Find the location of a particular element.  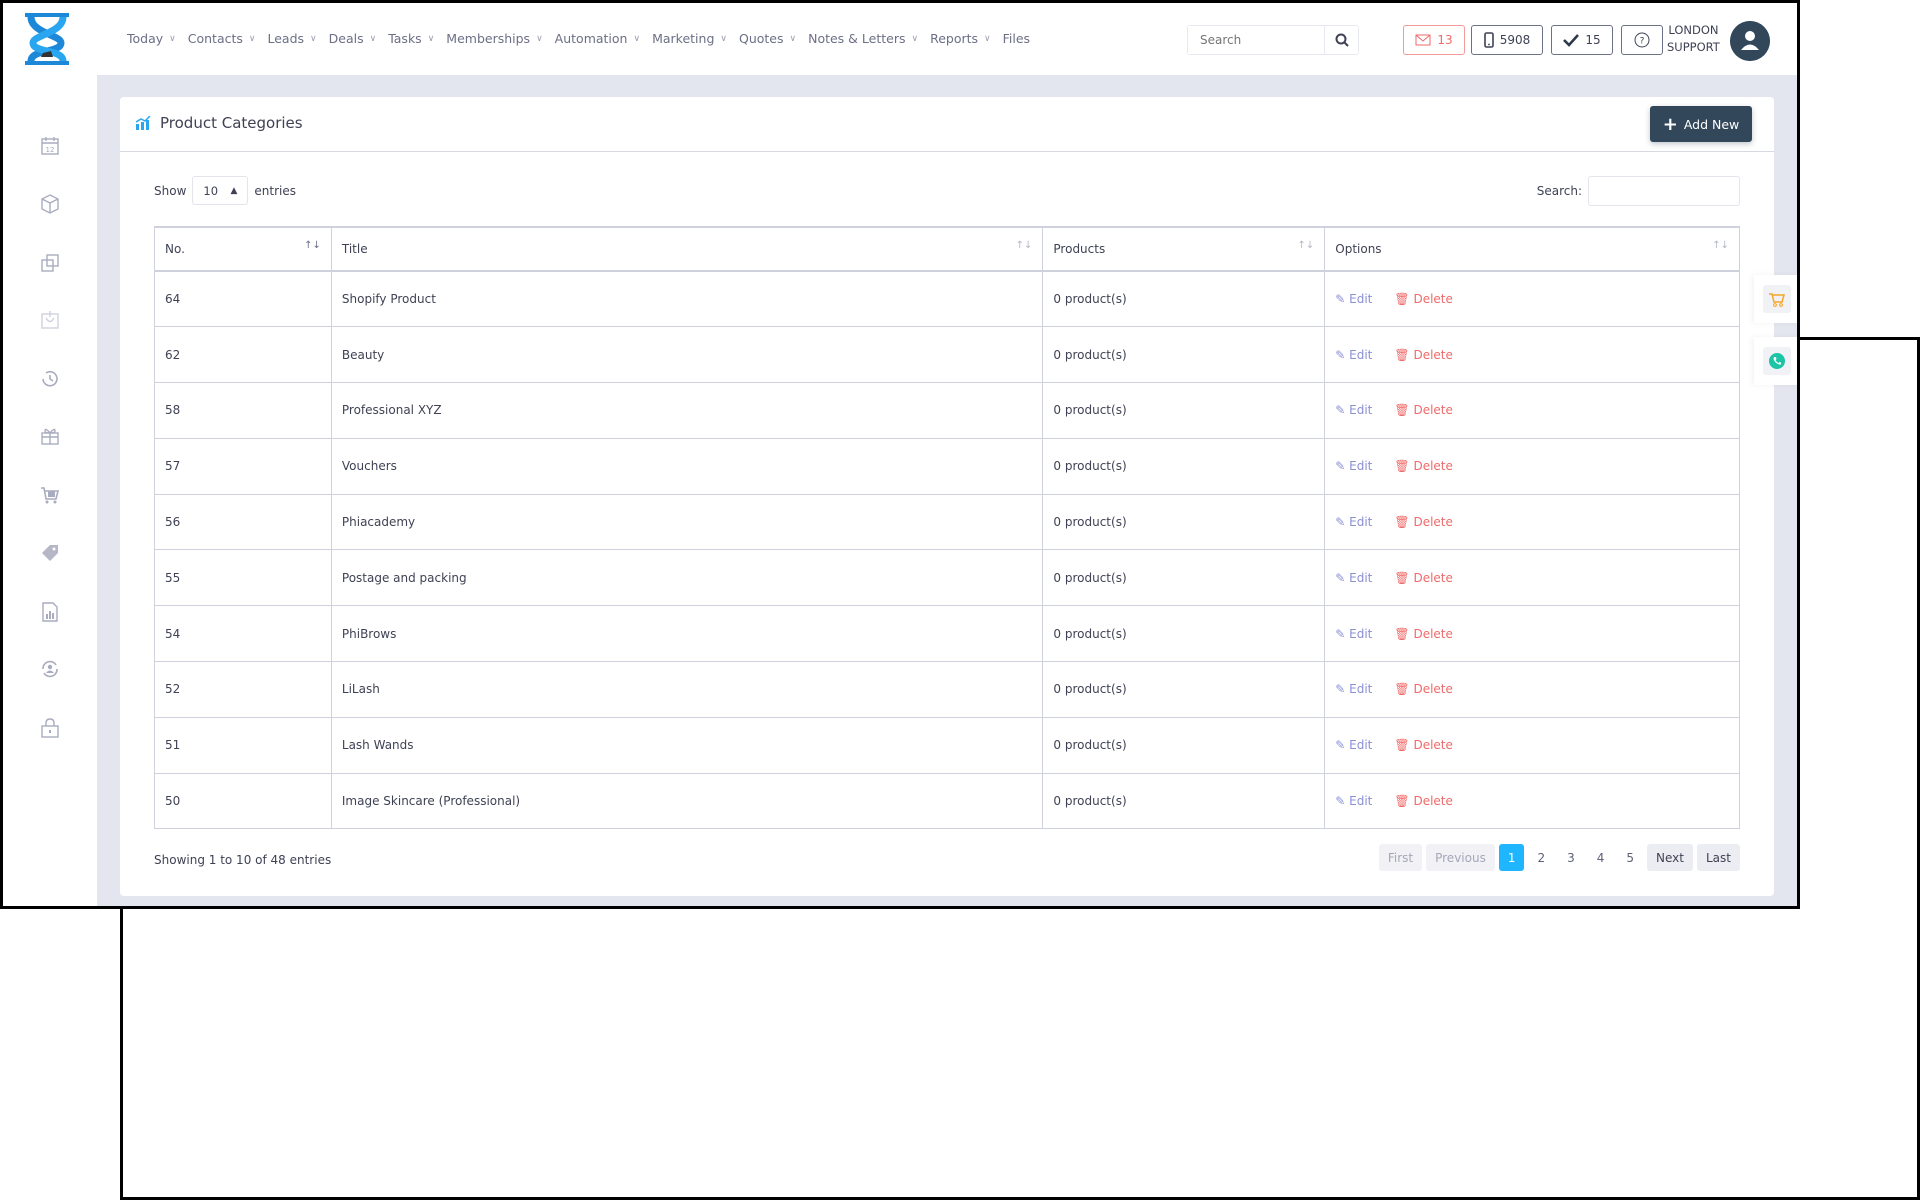

sidebar-item-report is located at coordinates (50, 612).